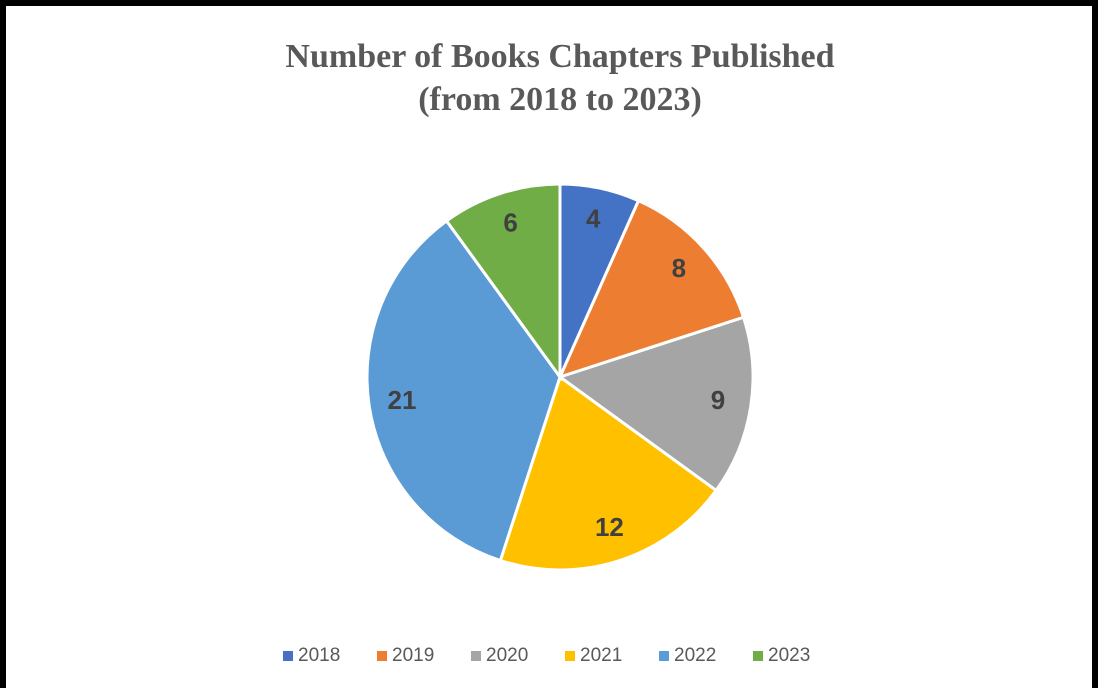 The image size is (1098, 688). I want to click on data-label: 6, so click(510, 223).